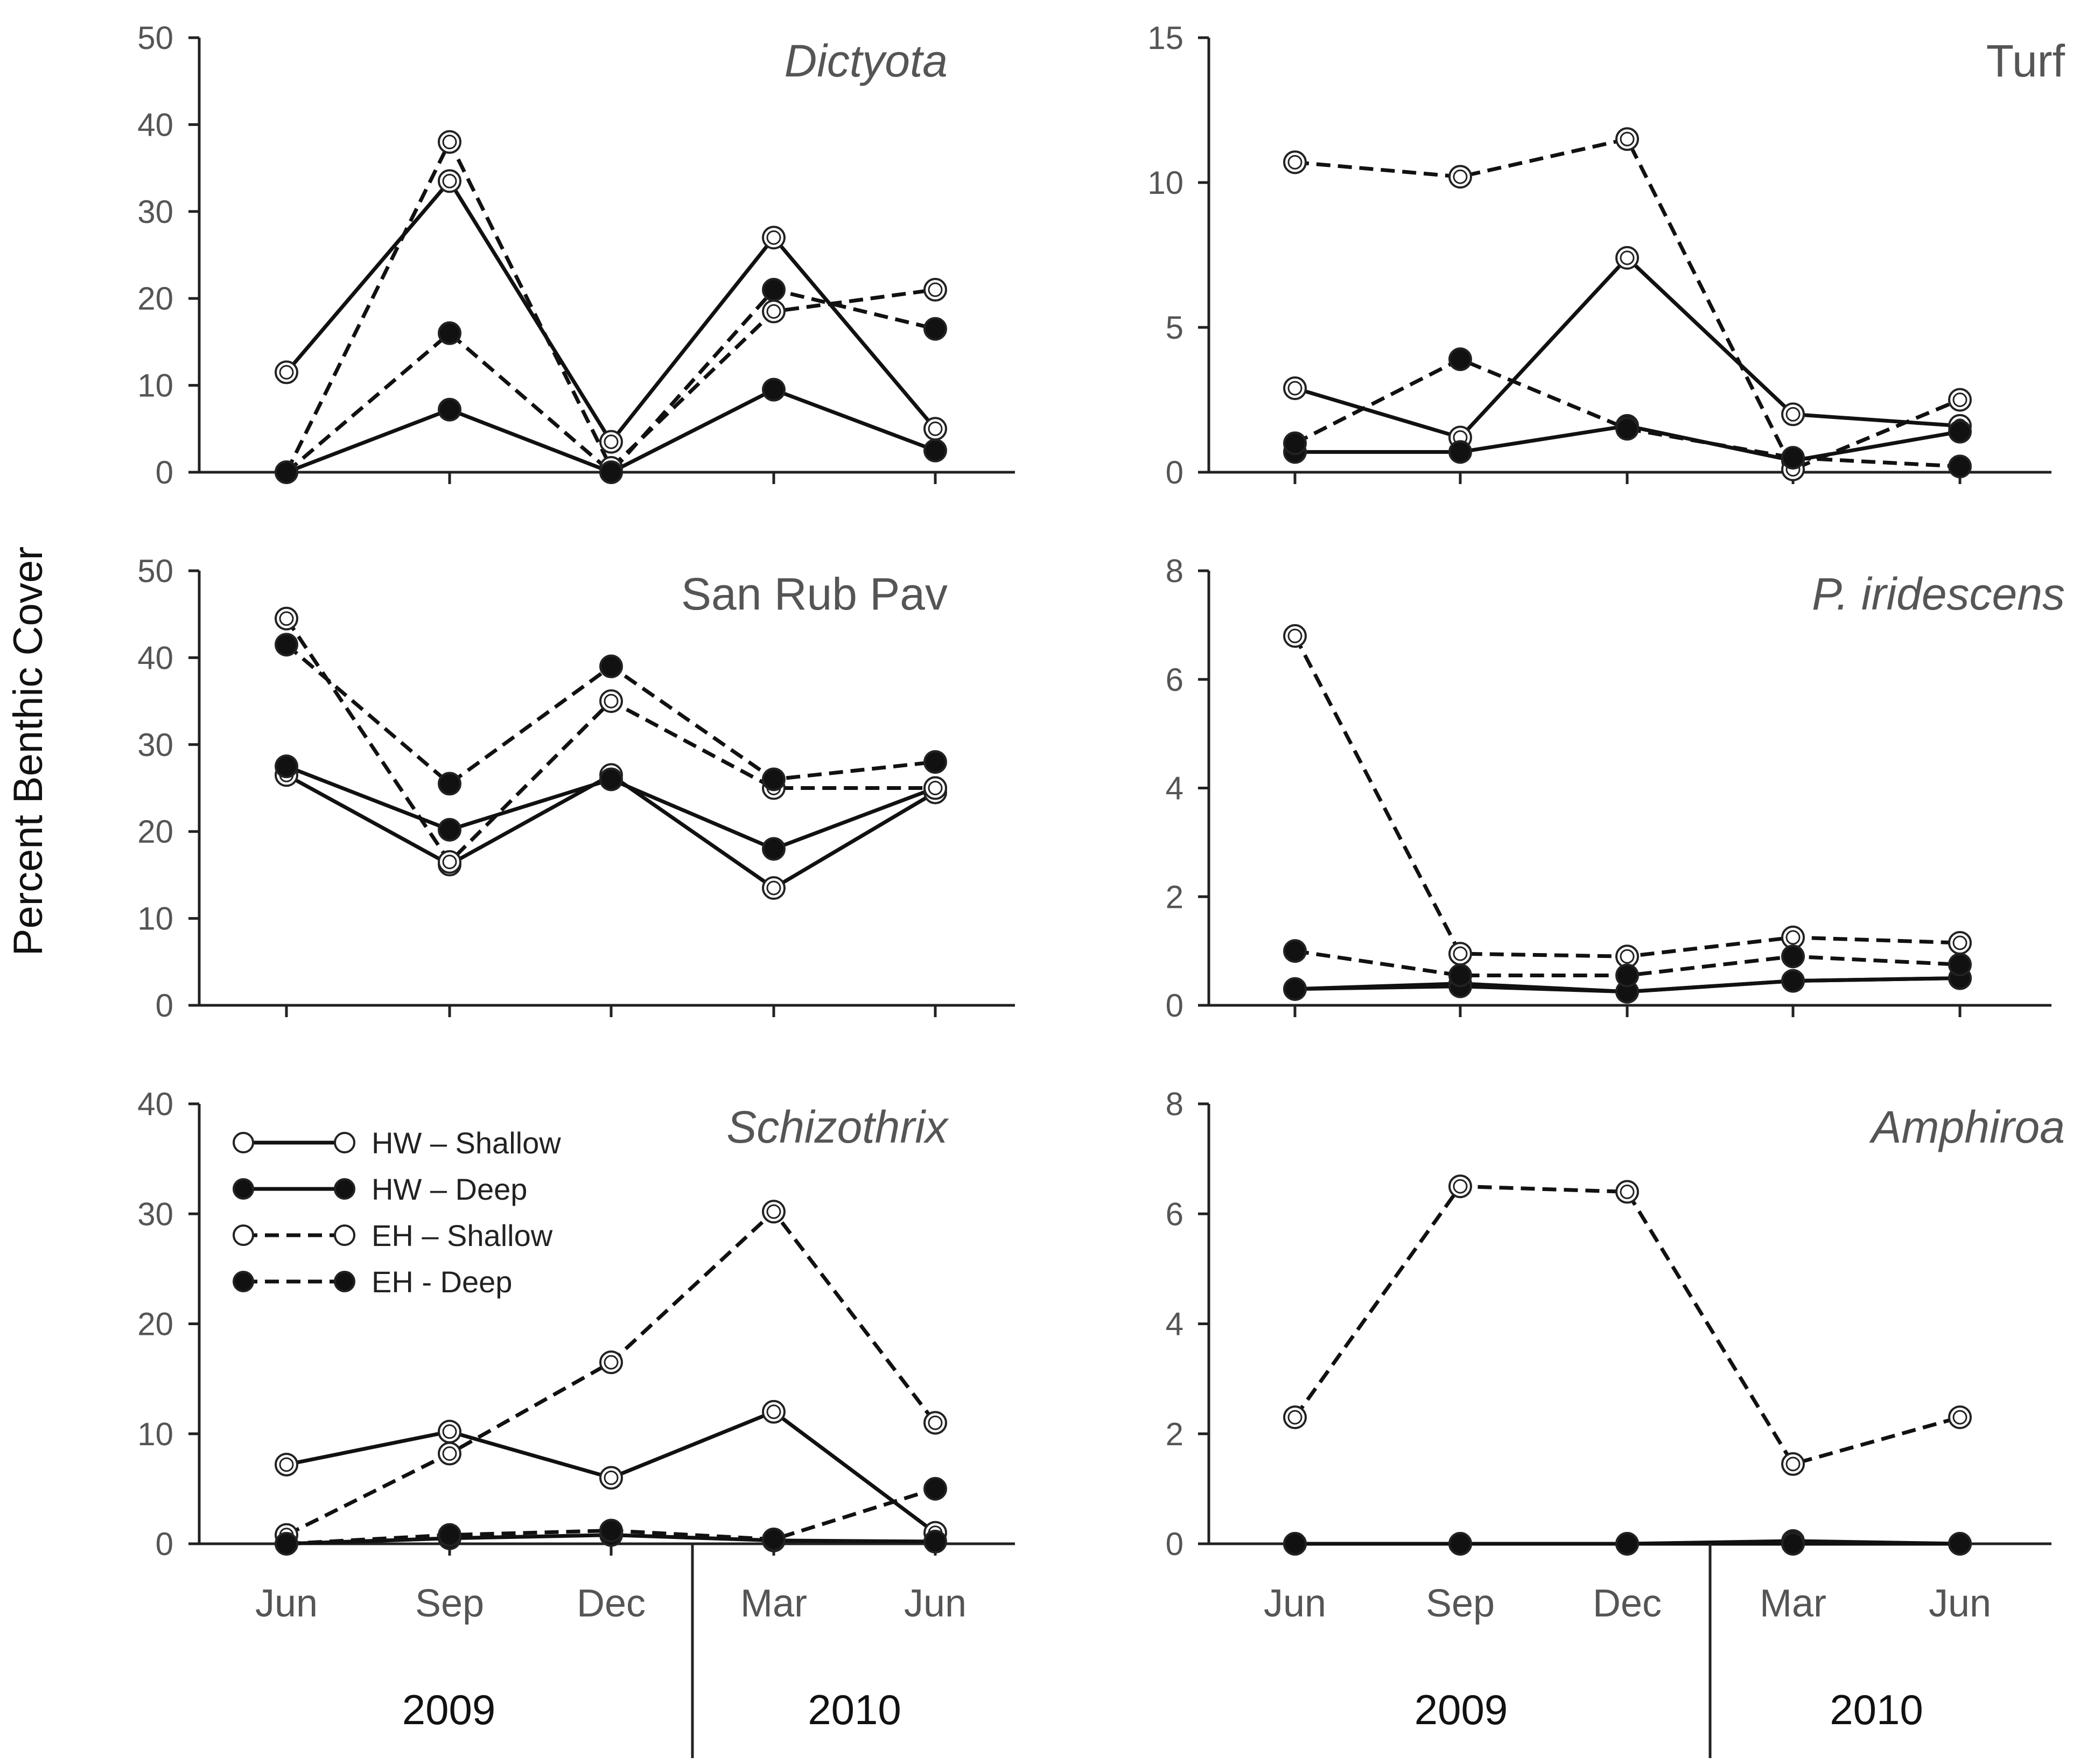  I want to click on legend-label: HW – Deep, so click(449, 1189).